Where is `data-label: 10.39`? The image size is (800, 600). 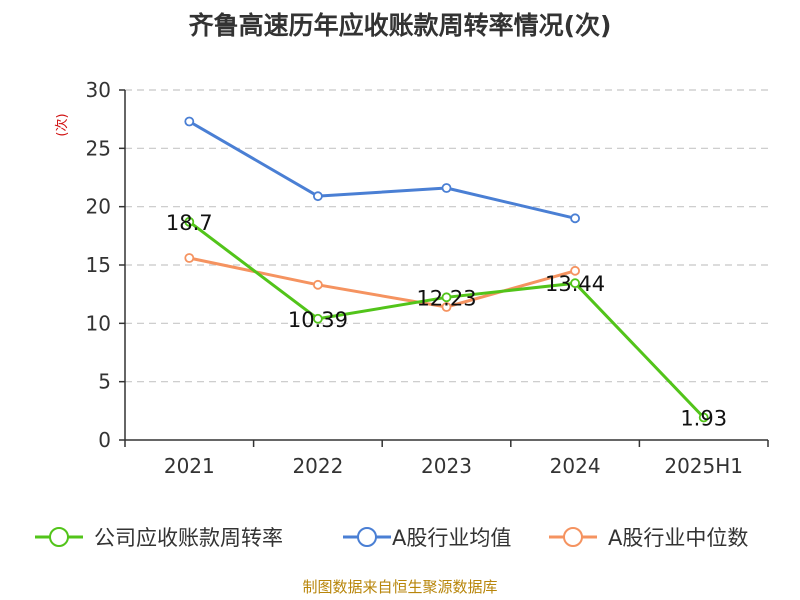 data-label: 10.39 is located at coordinates (318, 320).